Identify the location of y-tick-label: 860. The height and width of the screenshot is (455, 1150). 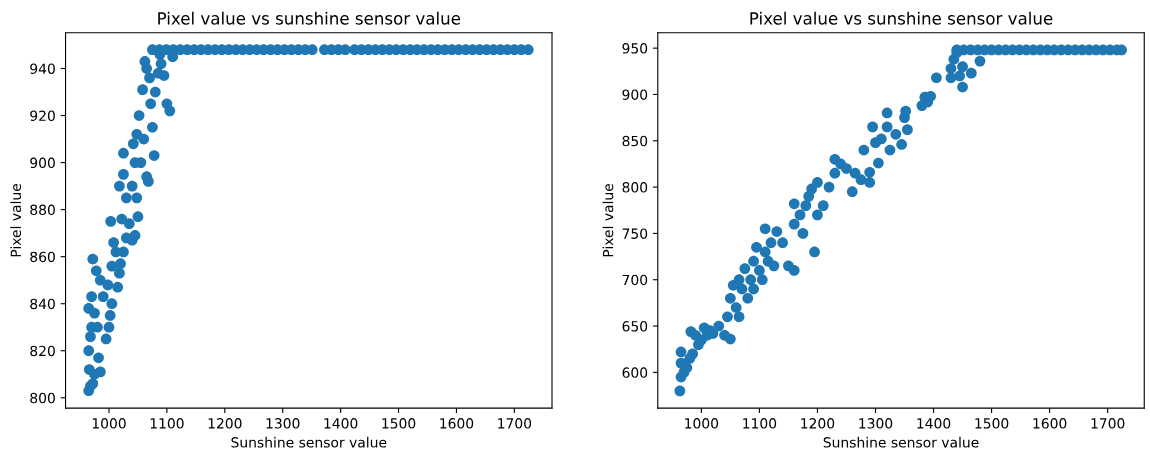
(42, 257).